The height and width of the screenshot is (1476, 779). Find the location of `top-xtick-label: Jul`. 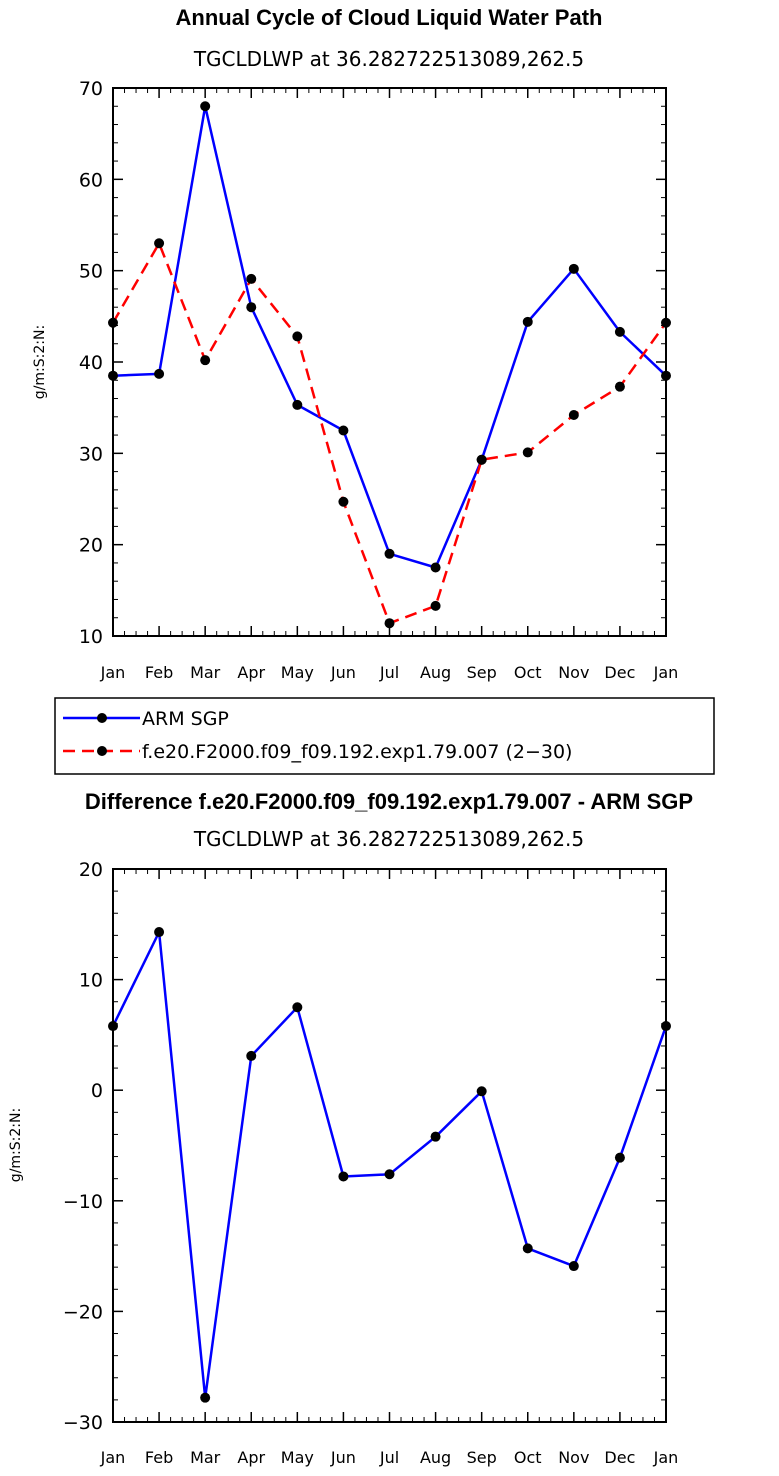

top-xtick-label: Jul is located at coordinates (389, 672).